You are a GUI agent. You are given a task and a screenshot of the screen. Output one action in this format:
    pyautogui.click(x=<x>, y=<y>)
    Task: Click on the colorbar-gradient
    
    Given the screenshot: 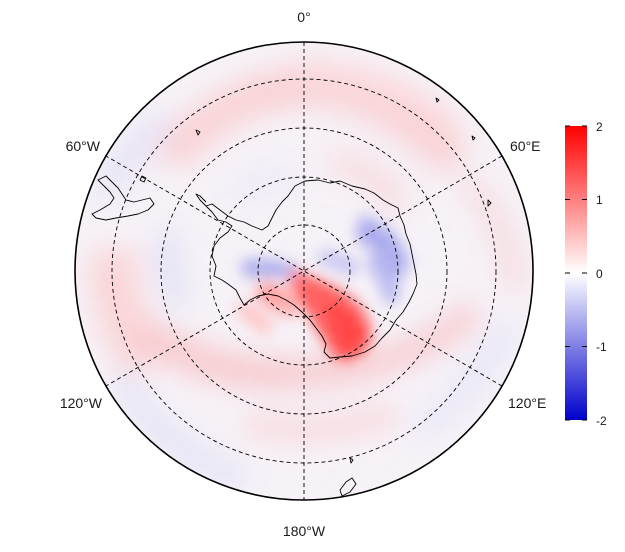 What is the action you would take?
    pyautogui.click(x=576, y=273)
    